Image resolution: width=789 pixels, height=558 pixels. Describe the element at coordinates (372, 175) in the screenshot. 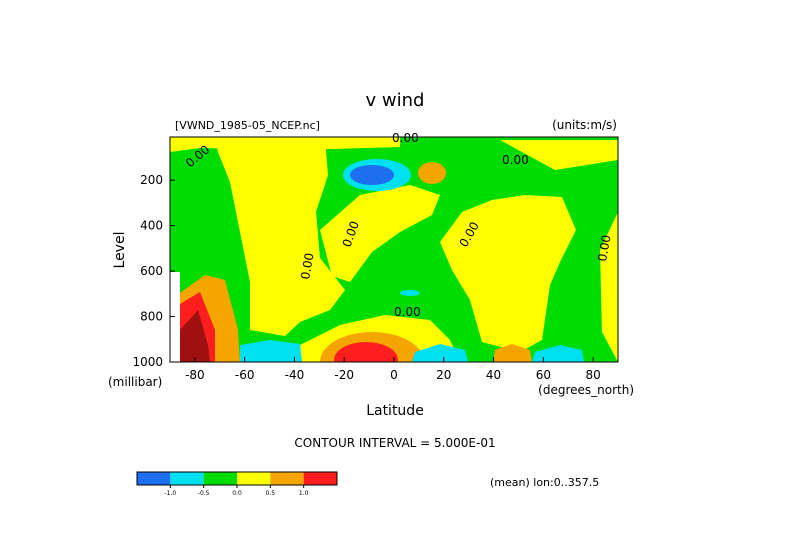

I see `fill-blue` at that location.